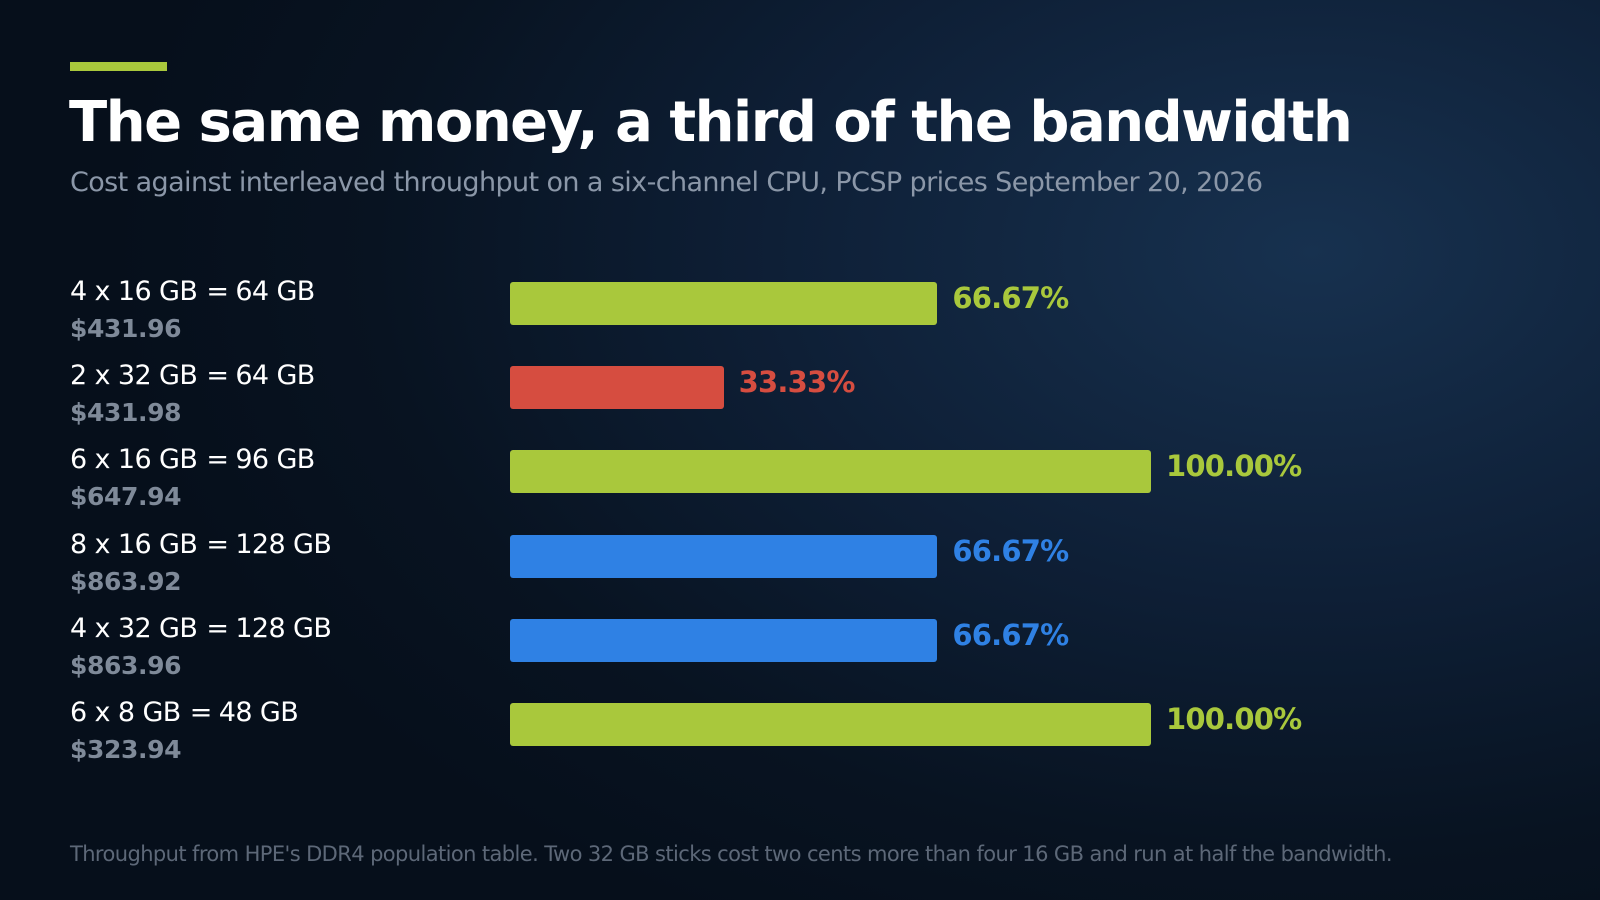  Describe the element at coordinates (134, 544) in the screenshot. I see `config-text: 8 x 16 GB` at that location.